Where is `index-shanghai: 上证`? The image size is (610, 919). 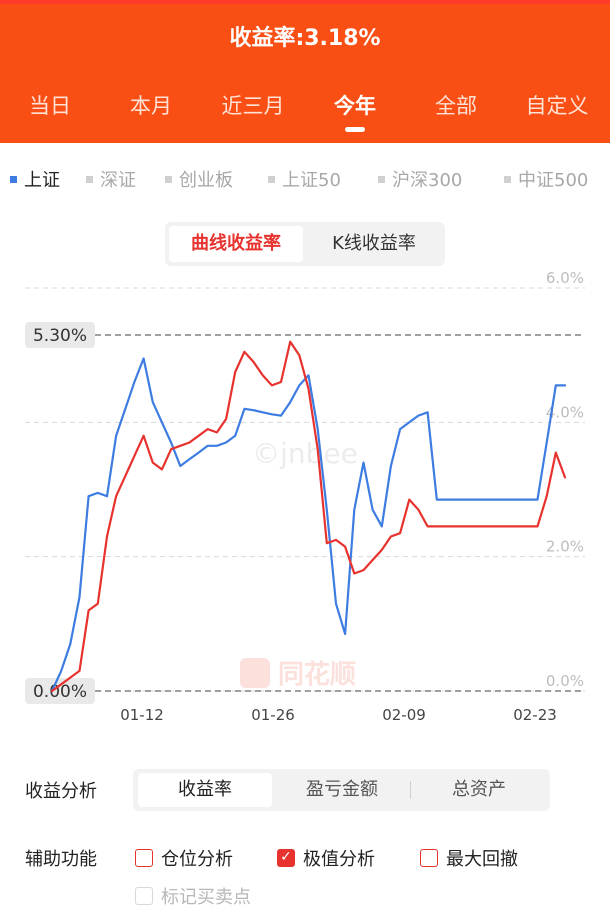
index-shanghai: 上证 is located at coordinates (35, 179).